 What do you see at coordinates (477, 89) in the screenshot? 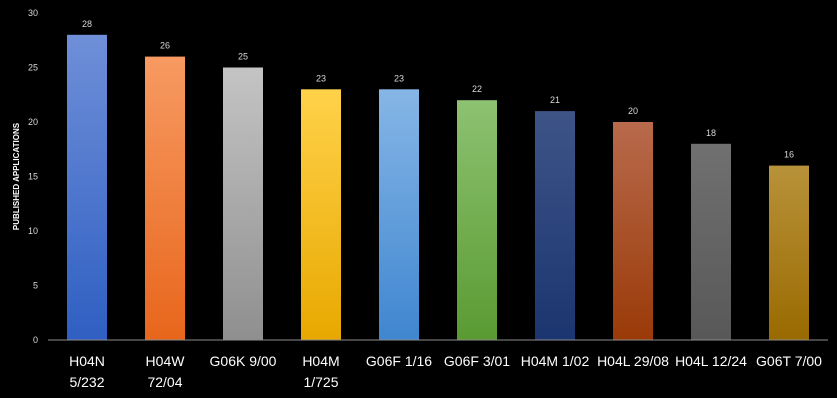
I see `data-label: 22` at bounding box center [477, 89].